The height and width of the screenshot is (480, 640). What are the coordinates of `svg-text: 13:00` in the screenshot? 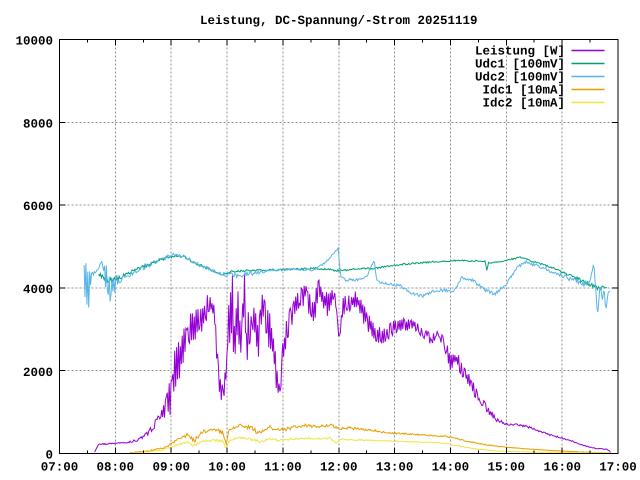 It's located at (395, 468).